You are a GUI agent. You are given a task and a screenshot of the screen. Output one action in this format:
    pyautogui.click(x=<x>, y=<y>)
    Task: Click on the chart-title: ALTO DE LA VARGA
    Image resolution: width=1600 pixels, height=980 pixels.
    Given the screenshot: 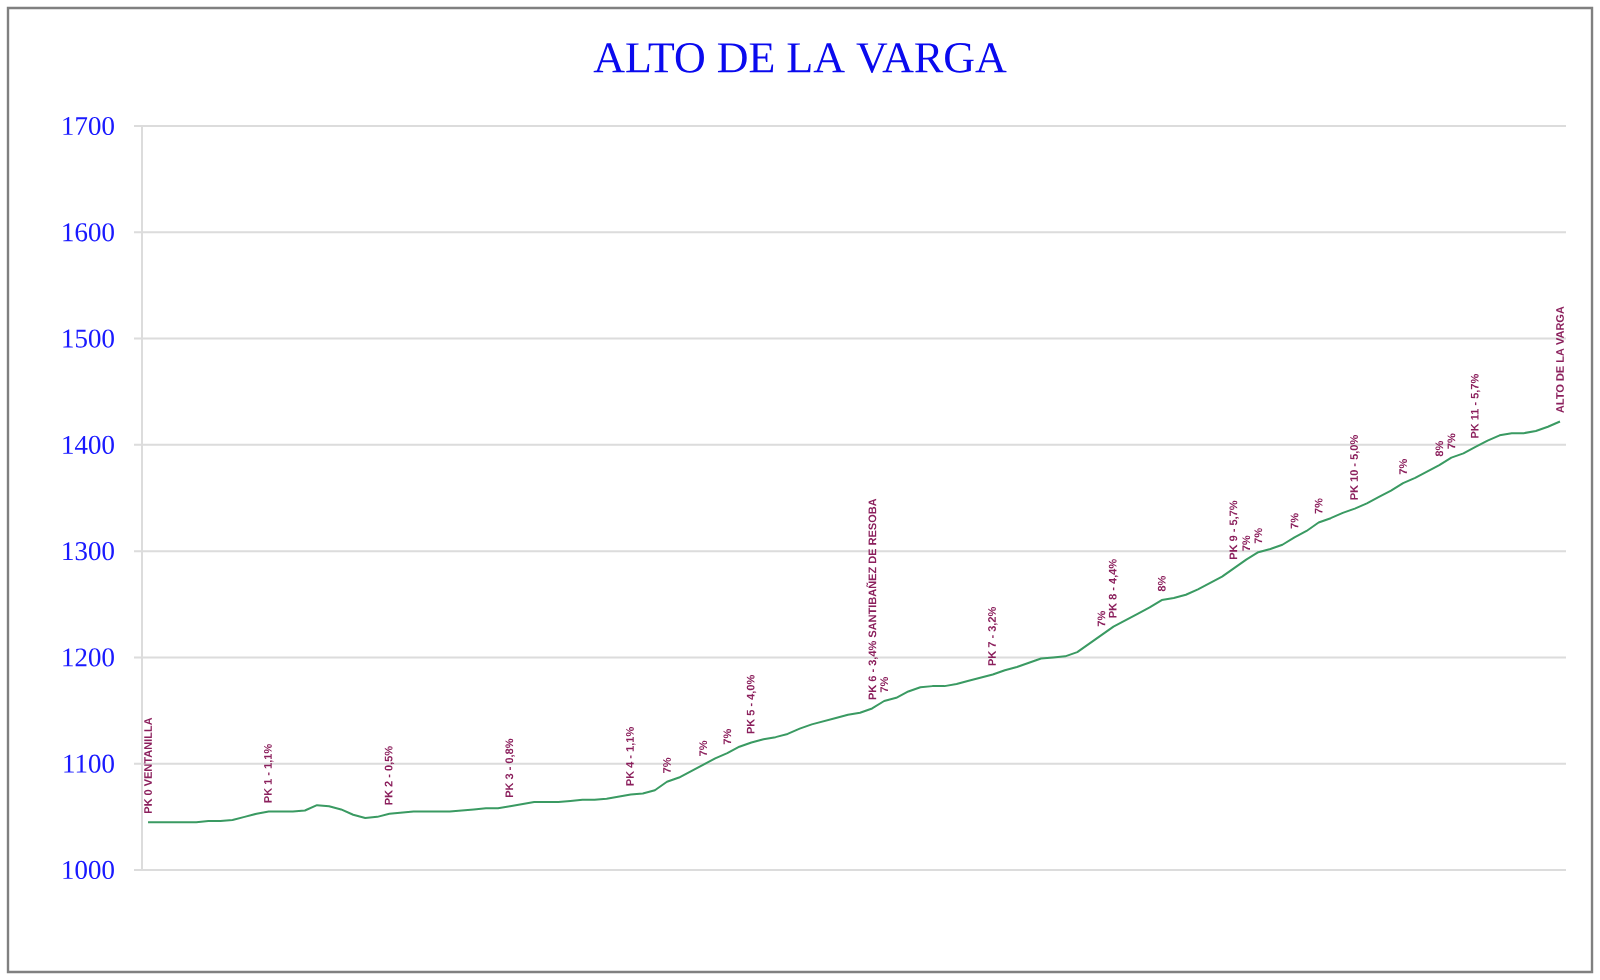 What is the action you would take?
    pyautogui.click(x=800, y=58)
    